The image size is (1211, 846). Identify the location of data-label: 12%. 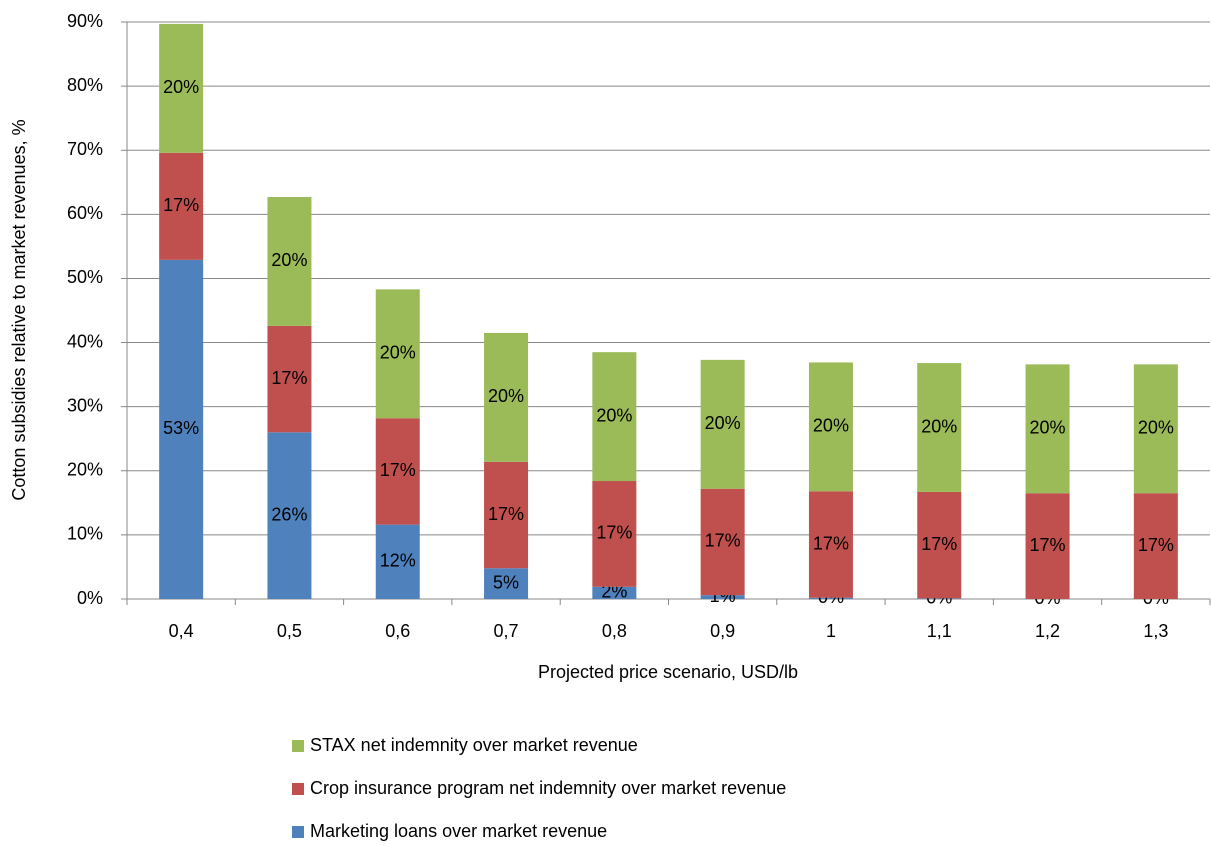
(398, 561).